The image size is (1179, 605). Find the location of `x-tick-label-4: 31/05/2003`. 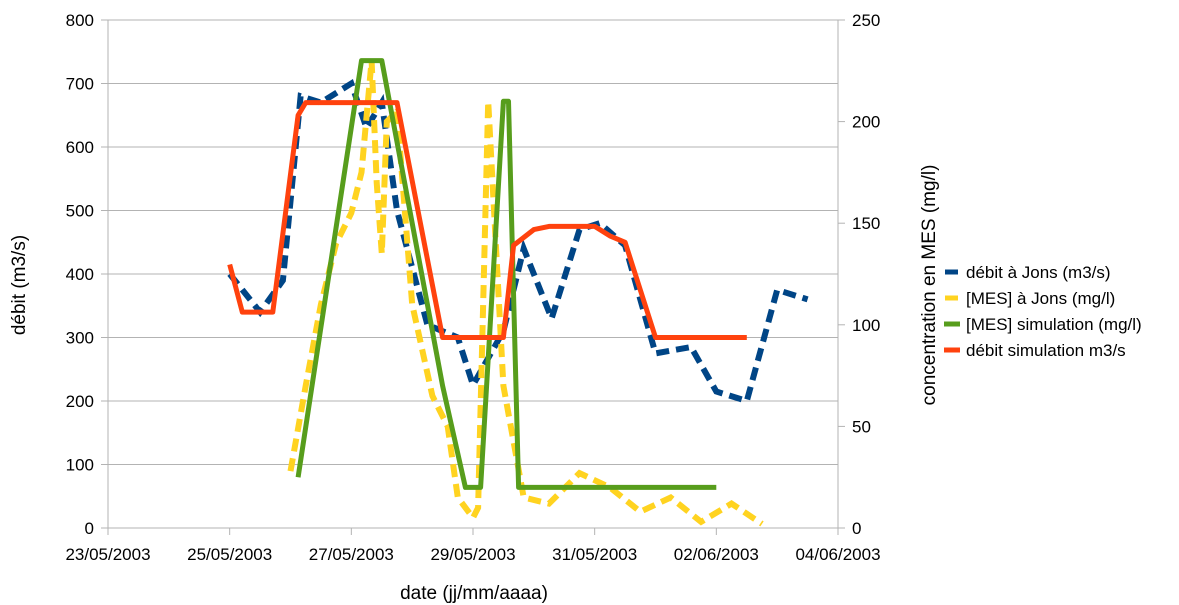

x-tick-label-4: 31/05/2003 is located at coordinates (594, 554).